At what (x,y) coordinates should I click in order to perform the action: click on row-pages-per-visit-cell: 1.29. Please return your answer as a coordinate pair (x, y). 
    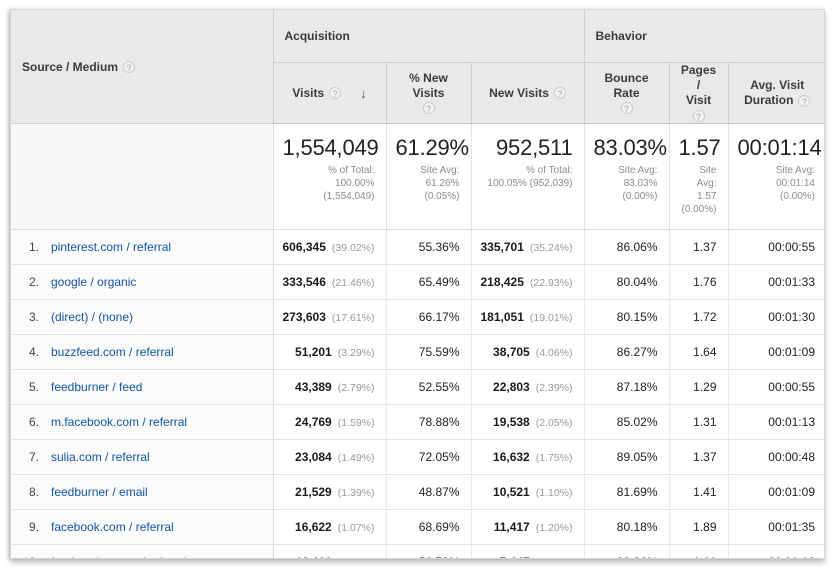
    Looking at the image, I should click on (699, 387).